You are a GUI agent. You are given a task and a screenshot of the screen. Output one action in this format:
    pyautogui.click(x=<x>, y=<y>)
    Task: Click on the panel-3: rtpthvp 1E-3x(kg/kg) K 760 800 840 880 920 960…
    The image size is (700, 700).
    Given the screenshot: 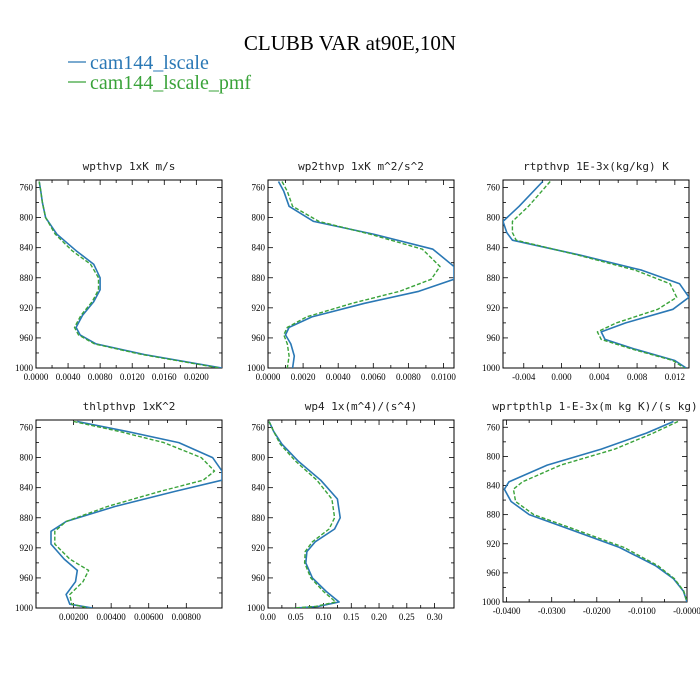 What is the action you would take?
    pyautogui.click(x=586, y=271)
    